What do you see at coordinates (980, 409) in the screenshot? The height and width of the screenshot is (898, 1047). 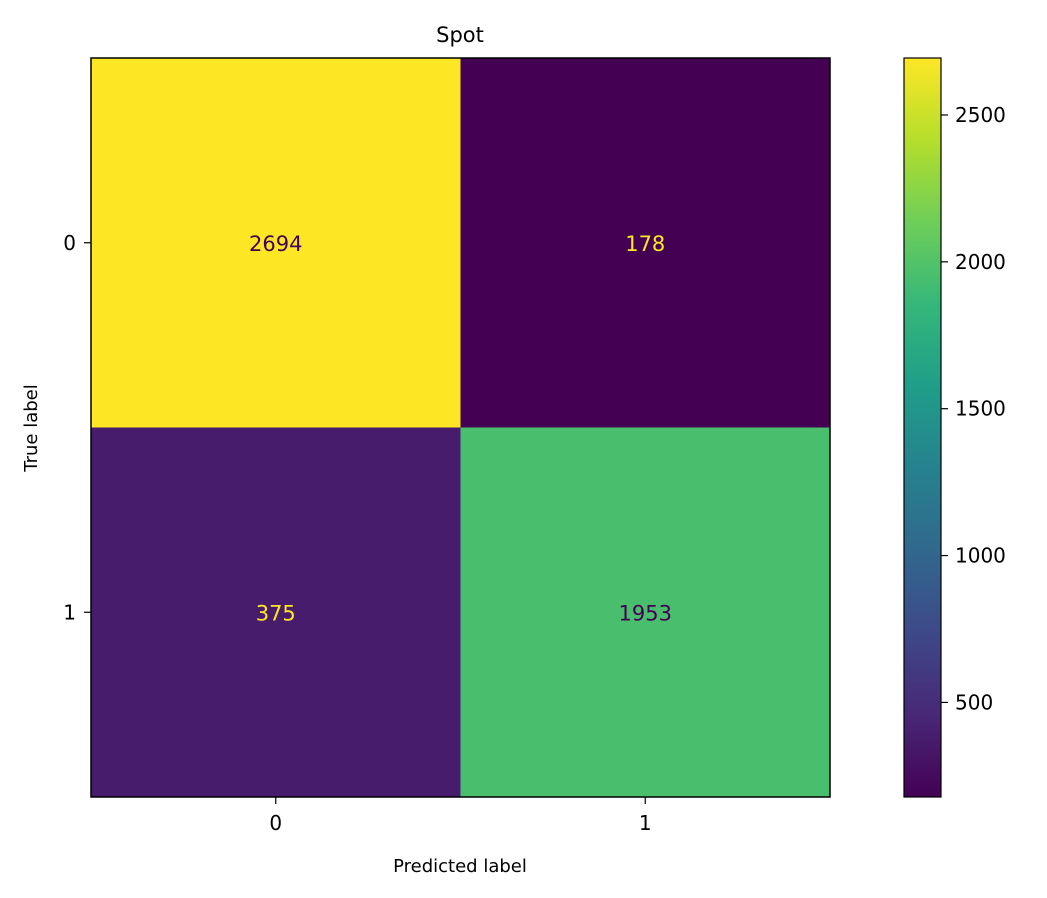 I see `colorbar-tick-label: 1500` at bounding box center [980, 409].